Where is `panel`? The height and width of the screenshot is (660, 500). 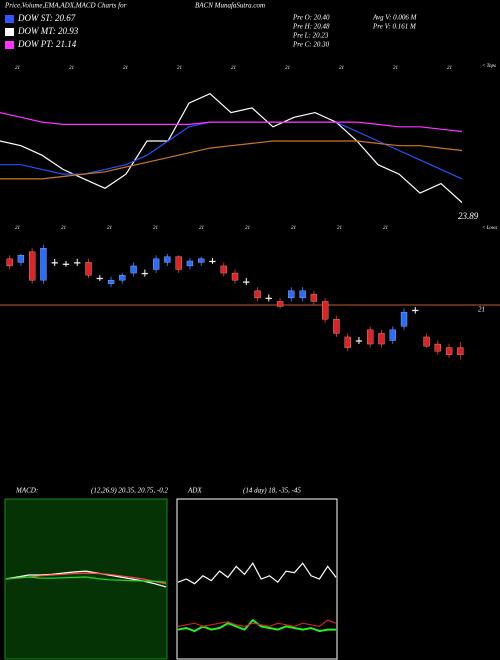
panel is located at coordinates (257, 579).